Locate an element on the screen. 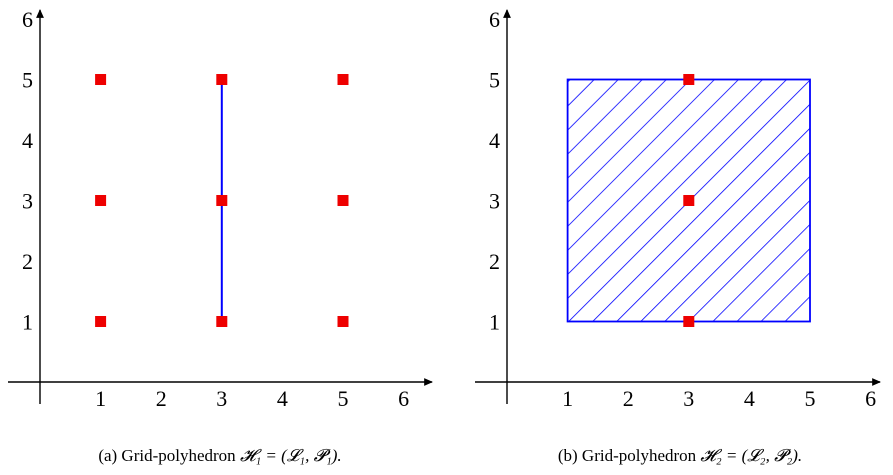  caption-a: (a) Grid-polyhedron 𝓗₁ = (𝓛₁, 𝓟₁). is located at coordinates (220, 456).